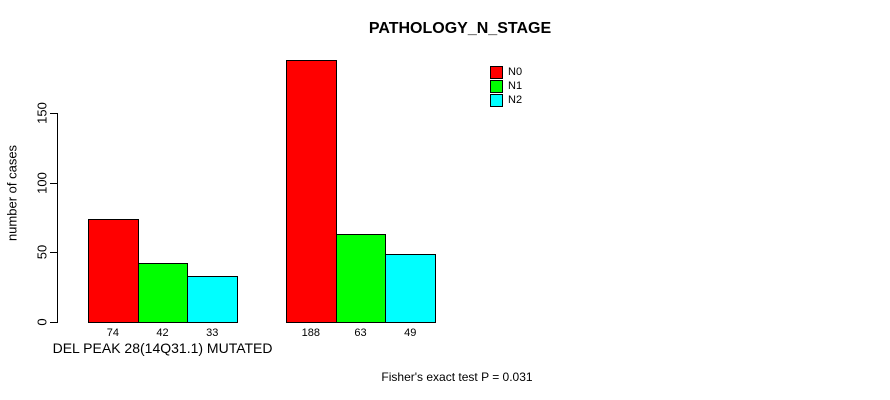  I want to click on legend-item: N1, so click(506, 86).